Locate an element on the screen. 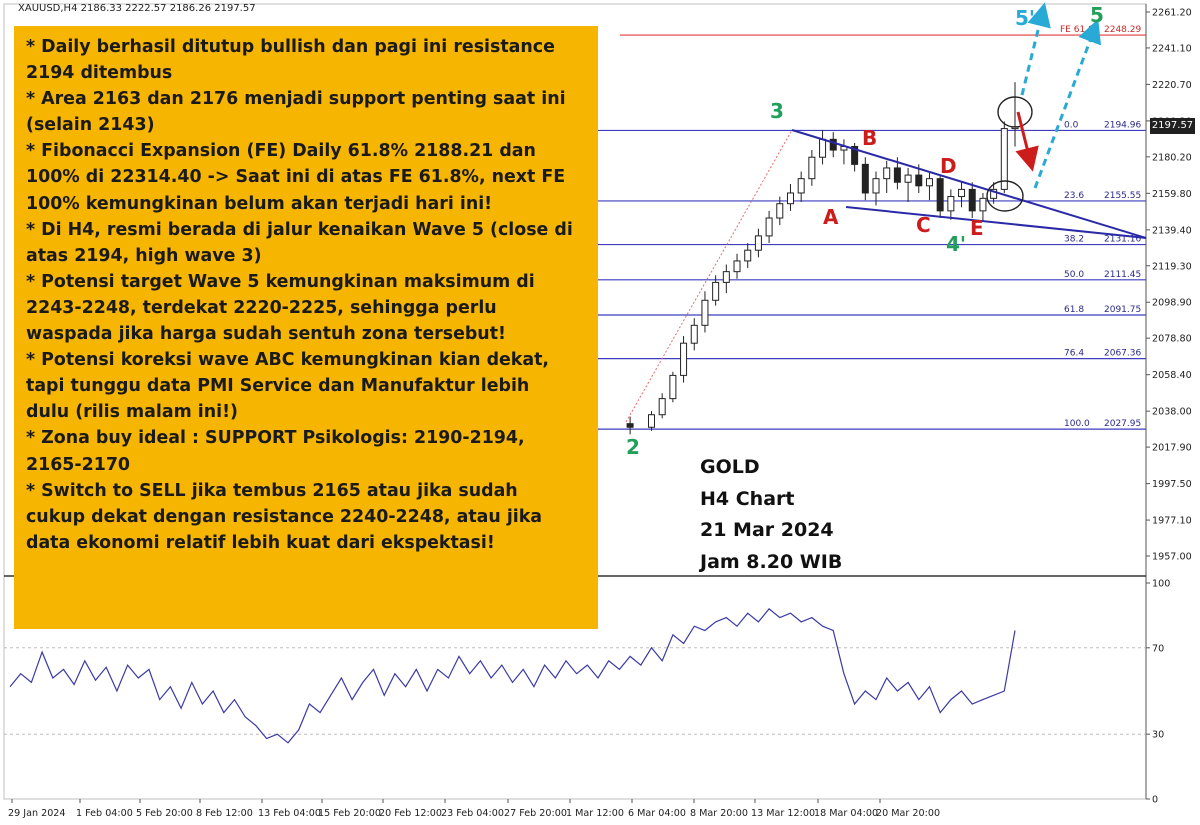  time-tick-label: 6 Mar 04:00 is located at coordinates (657, 813).